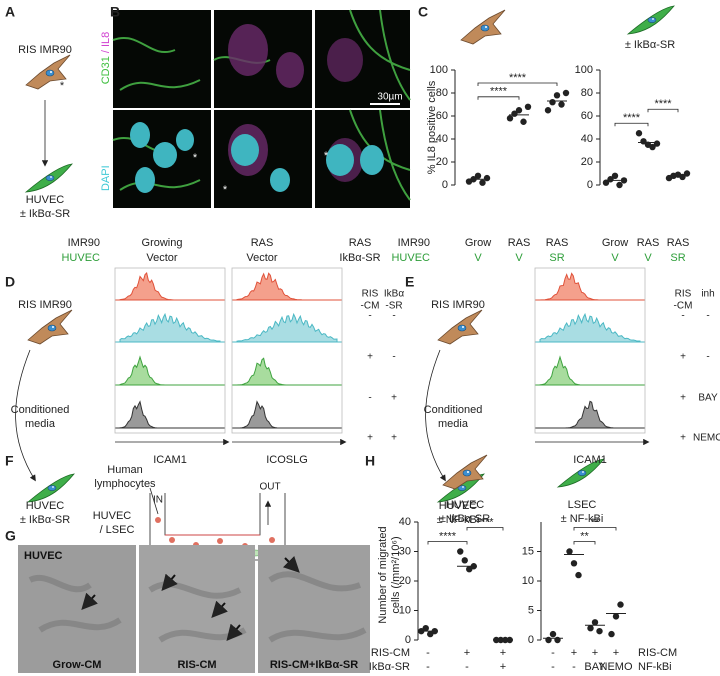  What do you see at coordinates (706, 438) in the screenshot?
I see `condition-value: NEMO` at bounding box center [706, 438].